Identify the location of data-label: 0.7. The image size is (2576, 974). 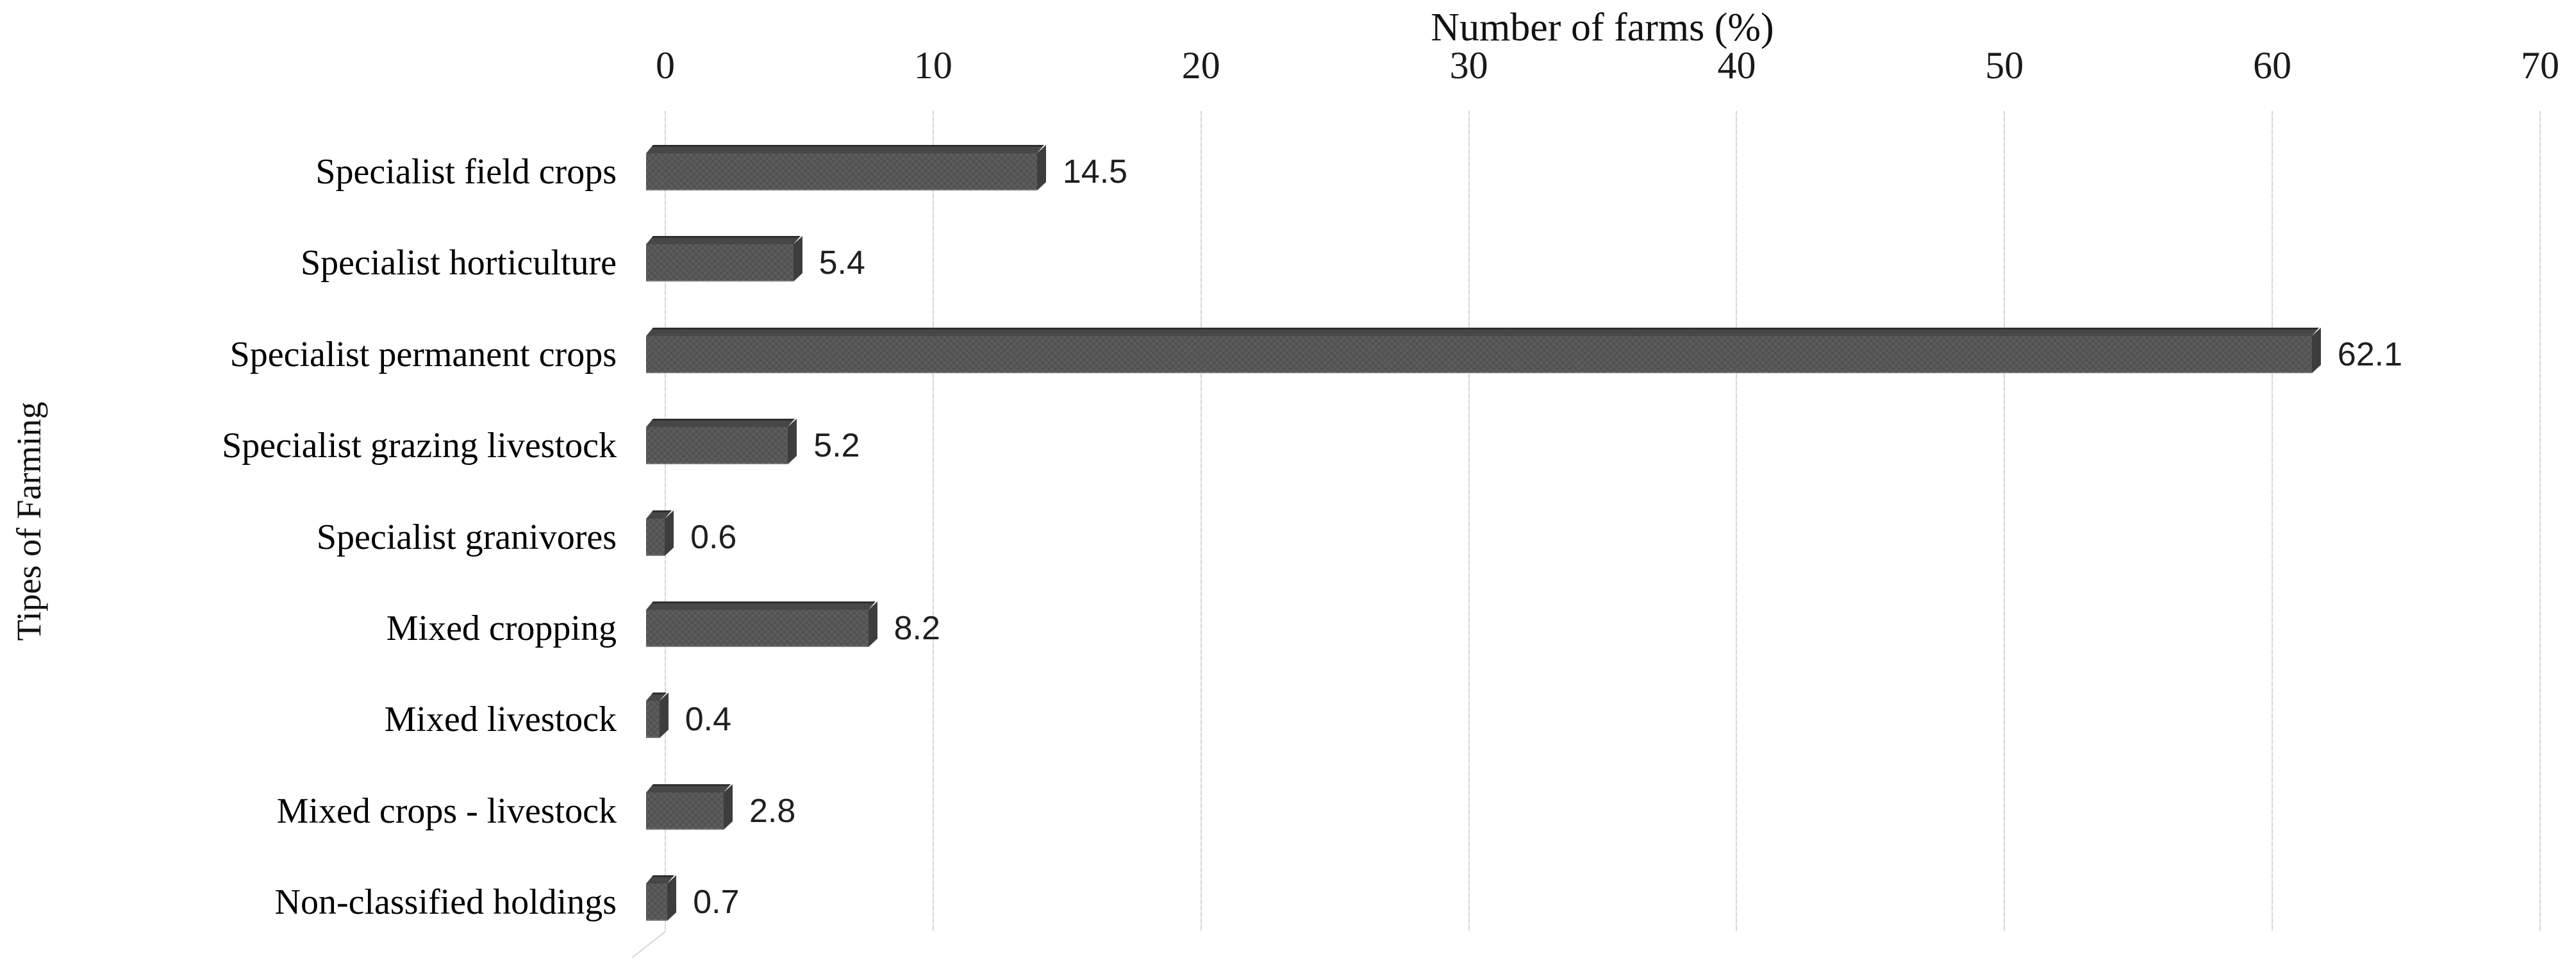
(717, 902).